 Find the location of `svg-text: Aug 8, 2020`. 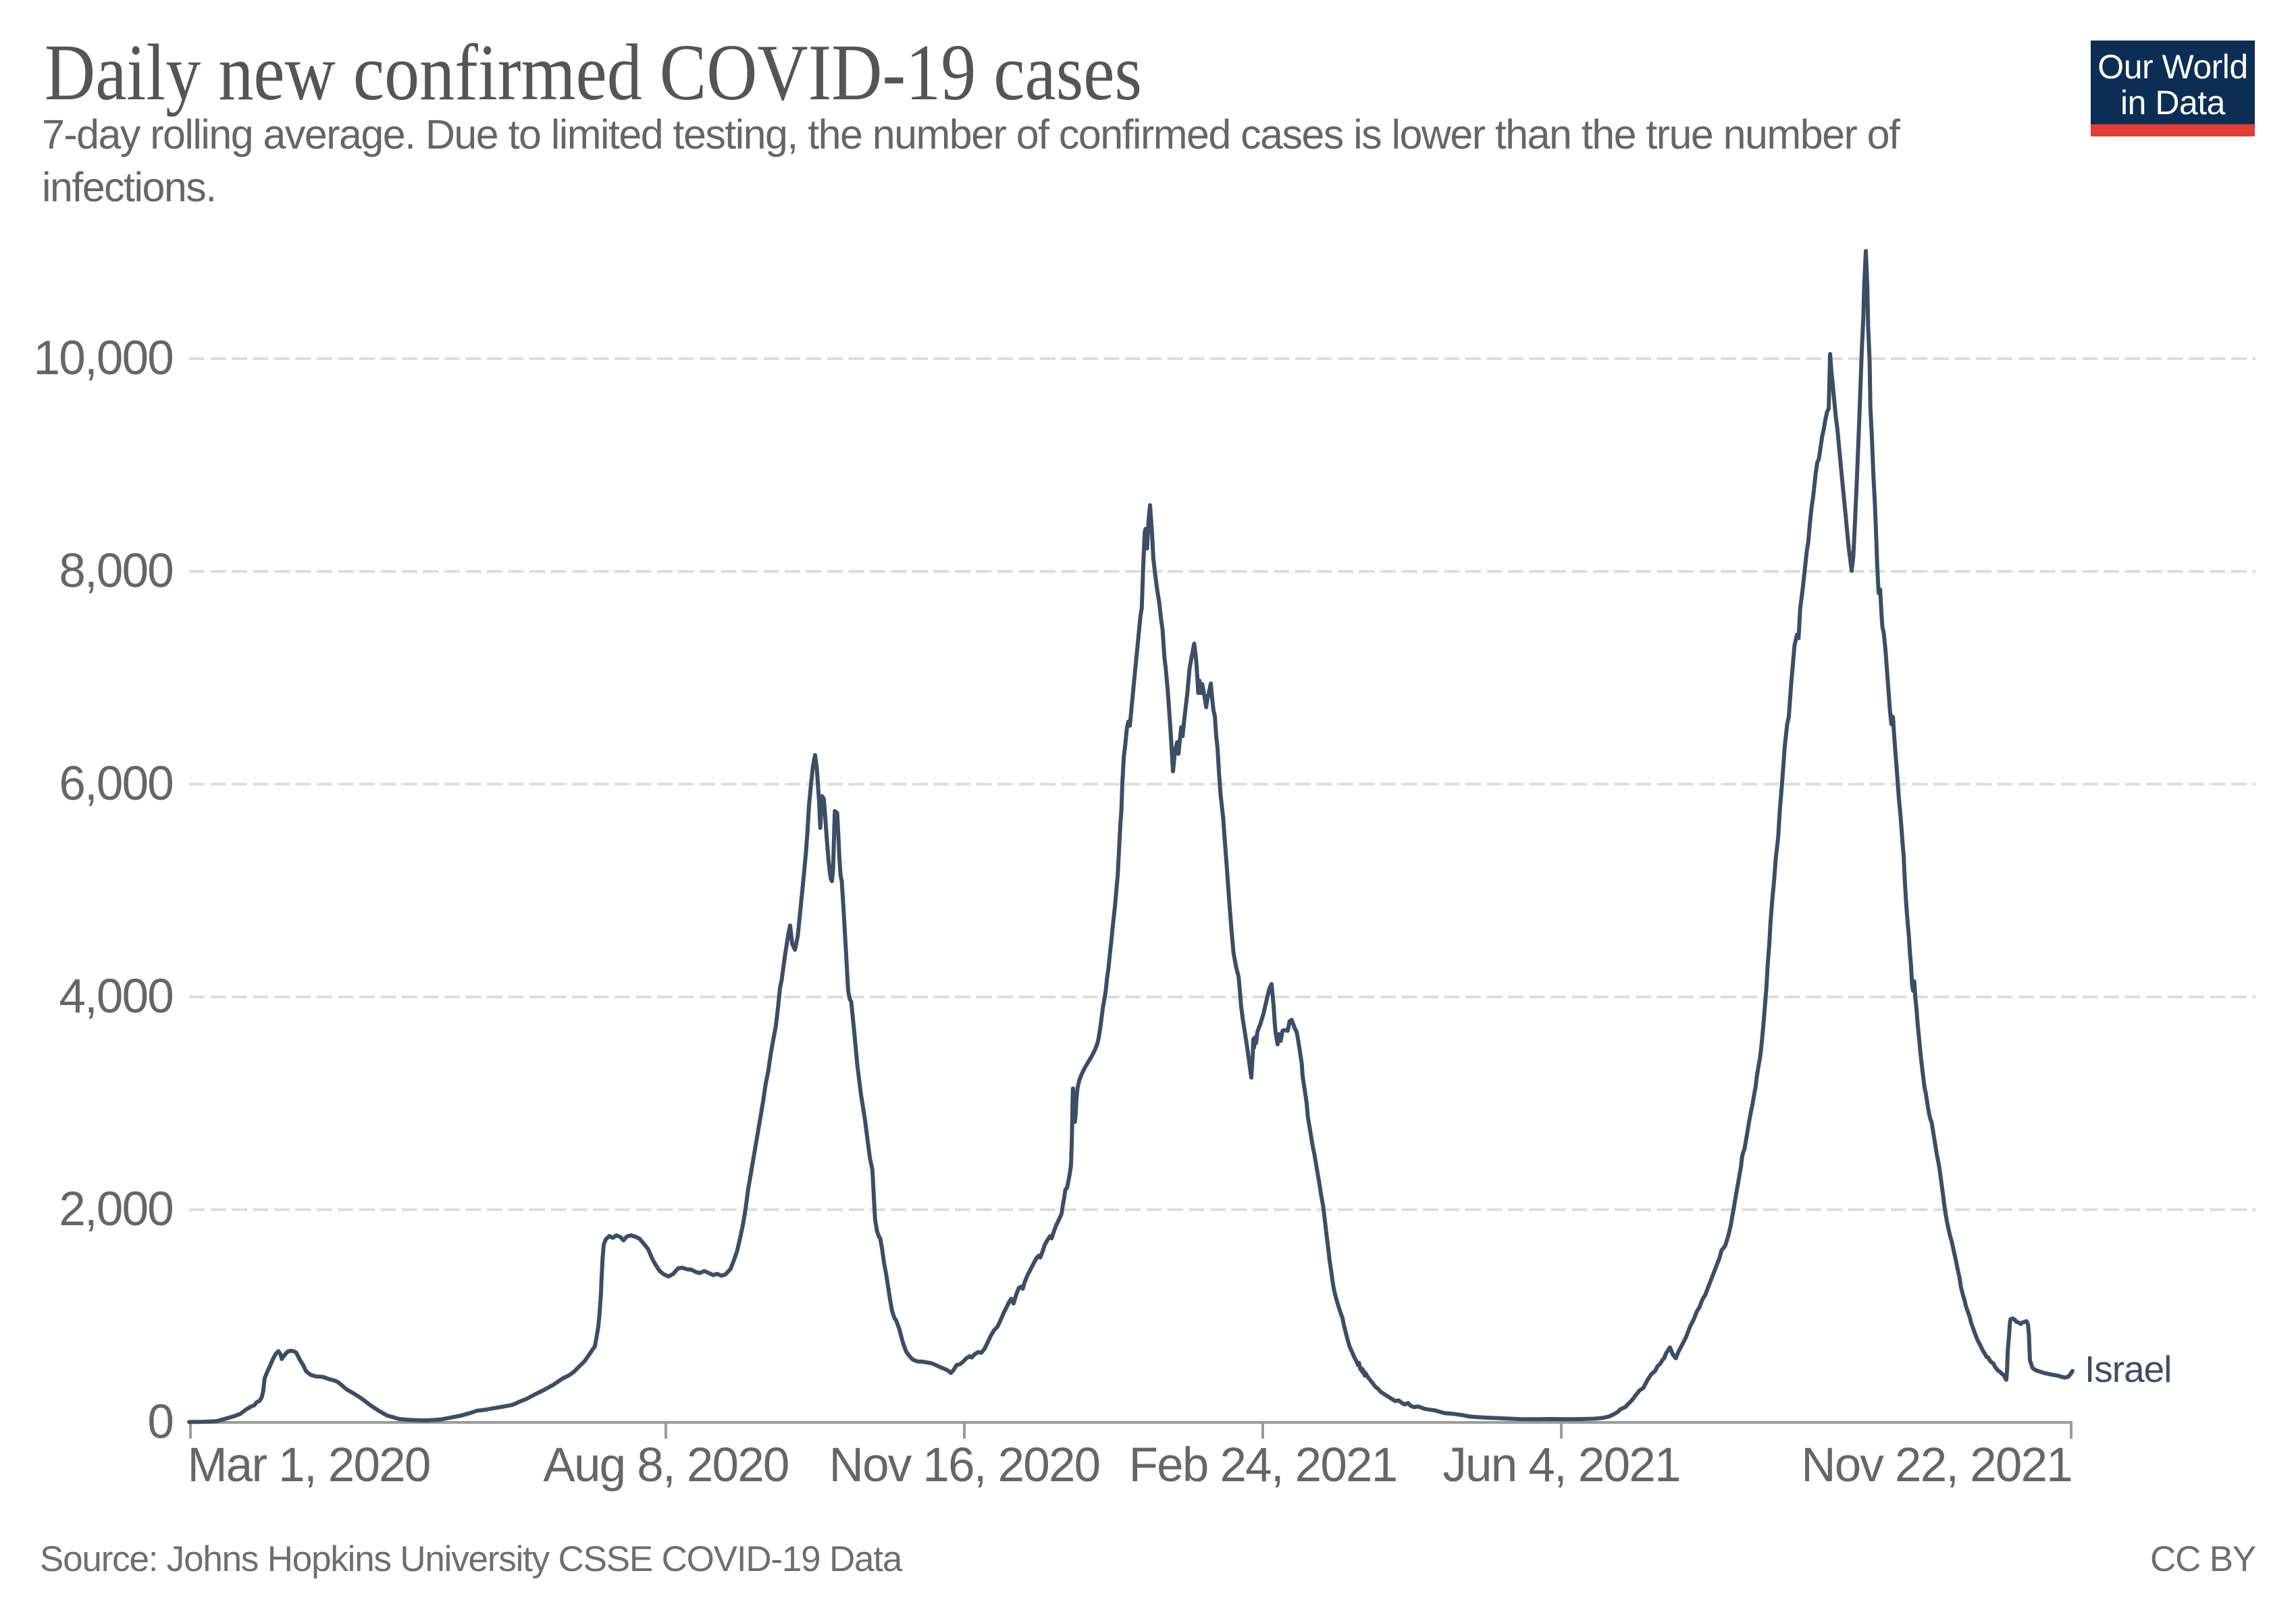

svg-text: Aug 8, 2020 is located at coordinates (665, 1465).